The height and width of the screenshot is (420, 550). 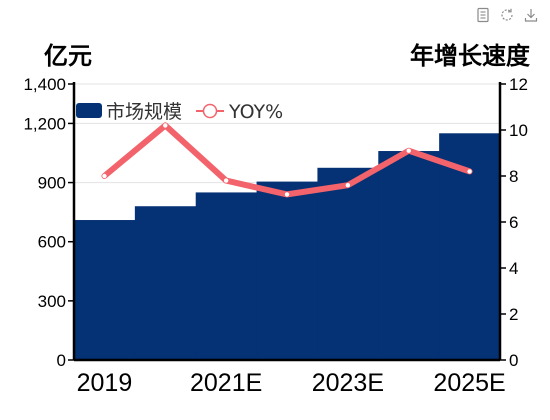 I want to click on right-tick-label: 12, so click(x=518, y=84).